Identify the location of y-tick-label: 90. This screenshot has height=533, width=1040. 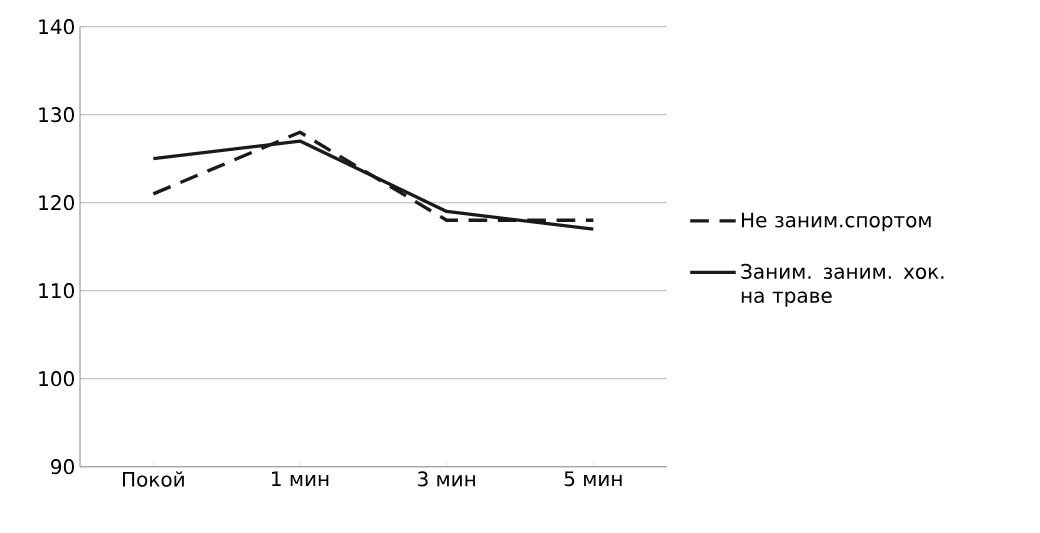
(62, 466).